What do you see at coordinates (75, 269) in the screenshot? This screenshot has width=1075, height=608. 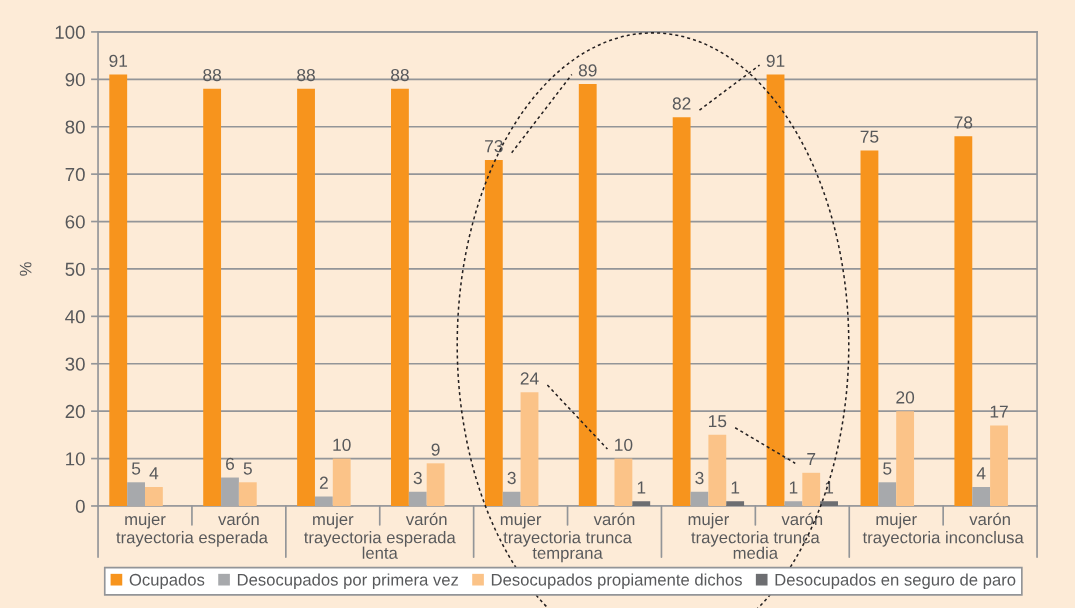 I see `y-tick-label: 50` at bounding box center [75, 269].